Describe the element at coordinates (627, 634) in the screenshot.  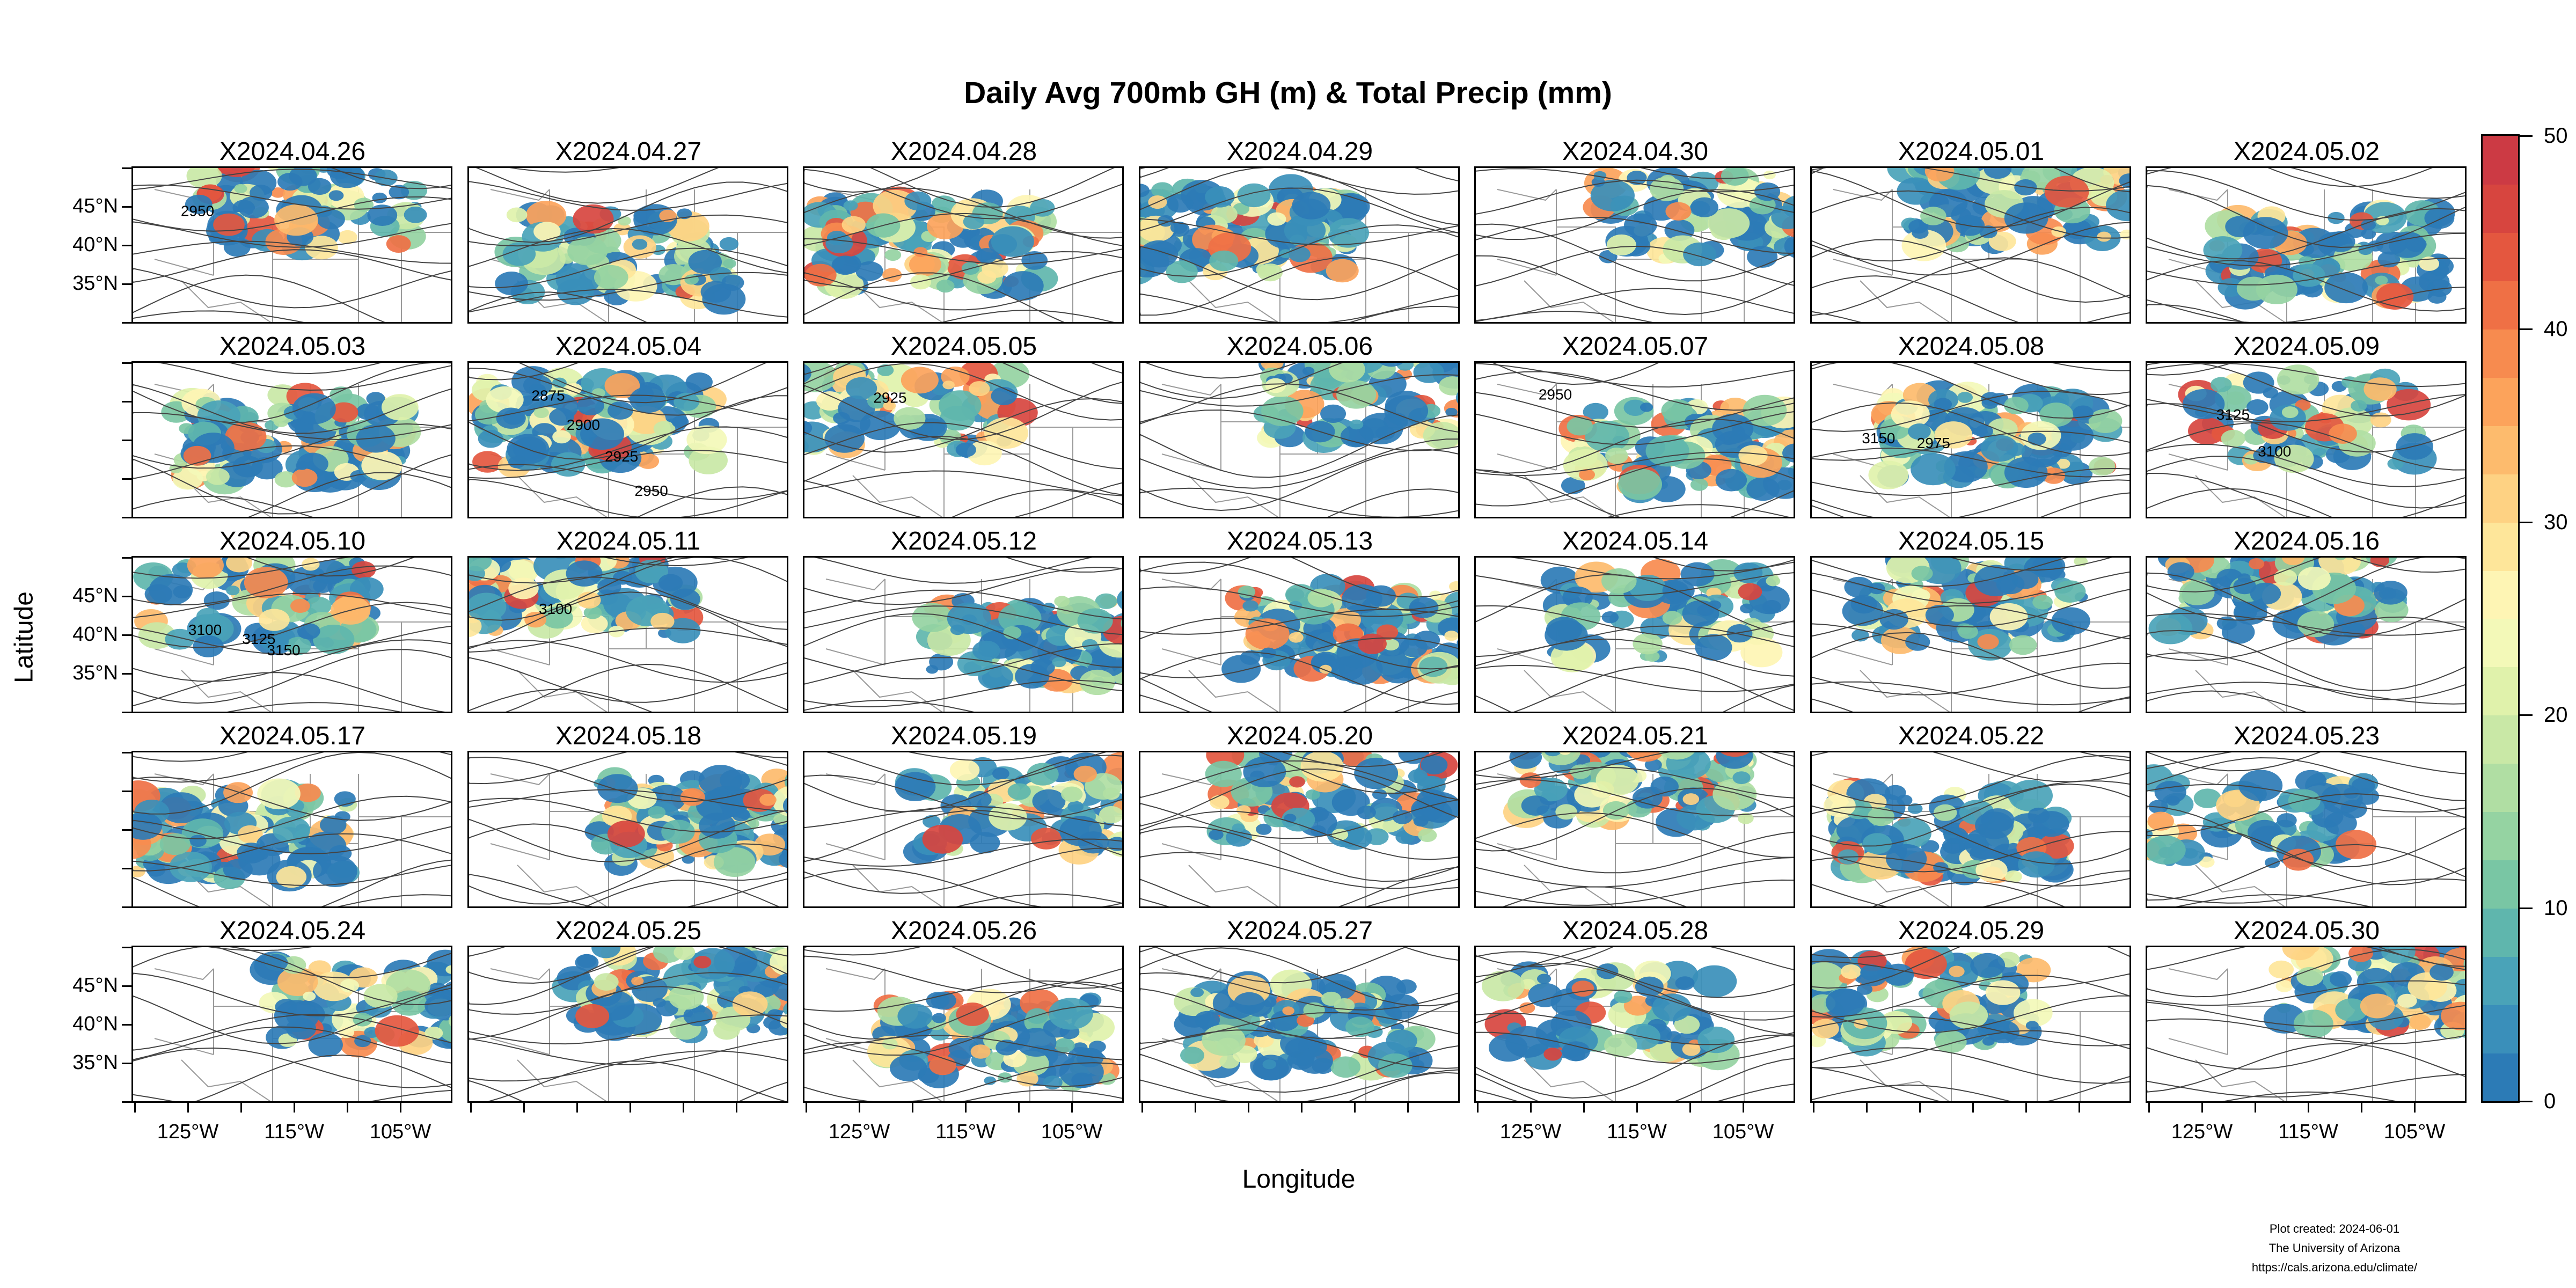
I see `map-panel: 3100` at that location.